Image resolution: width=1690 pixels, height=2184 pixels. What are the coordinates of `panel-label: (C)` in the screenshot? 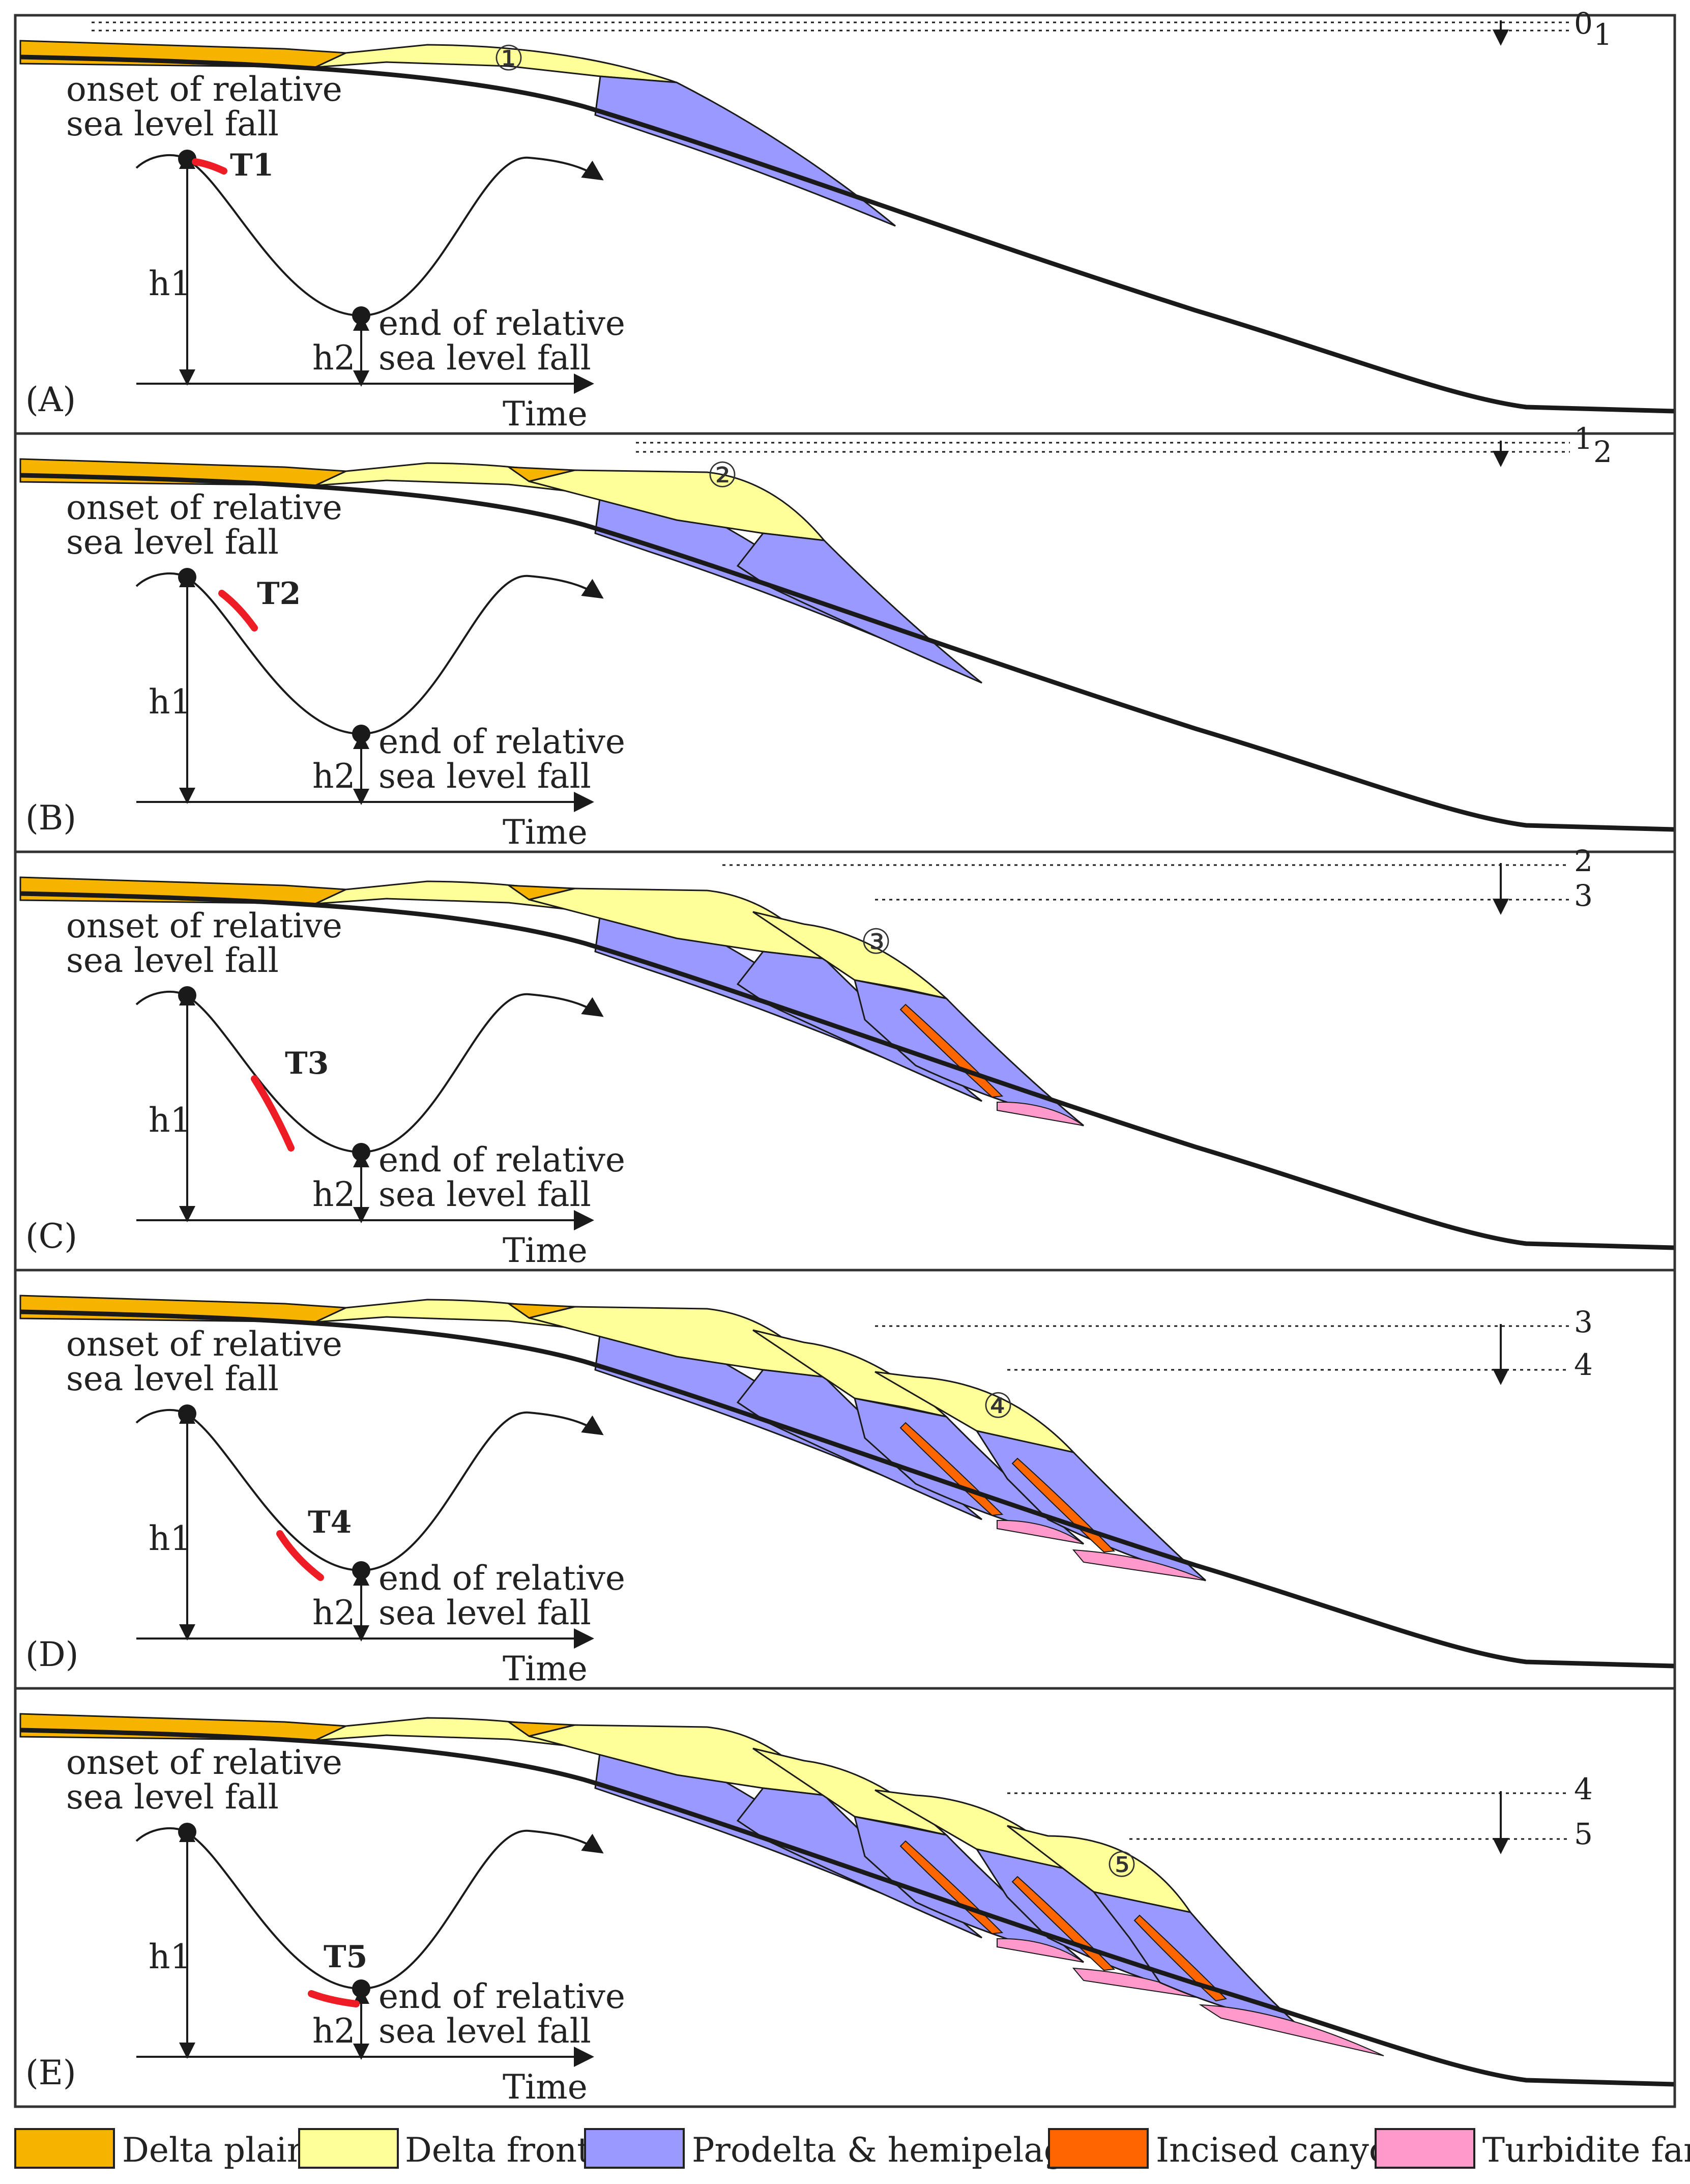 It's located at (51, 1236).